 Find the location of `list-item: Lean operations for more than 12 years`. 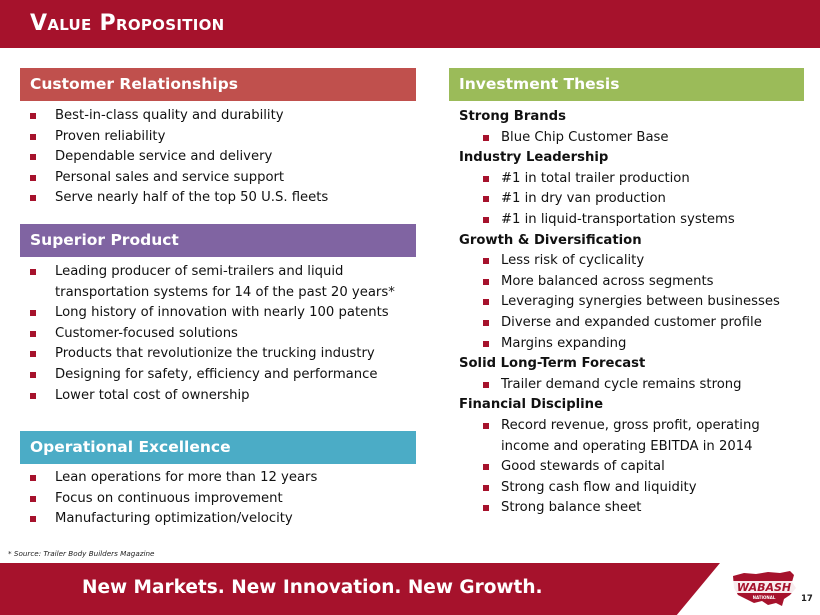

list-item: Lean operations for more than 12 years is located at coordinates (172, 478).